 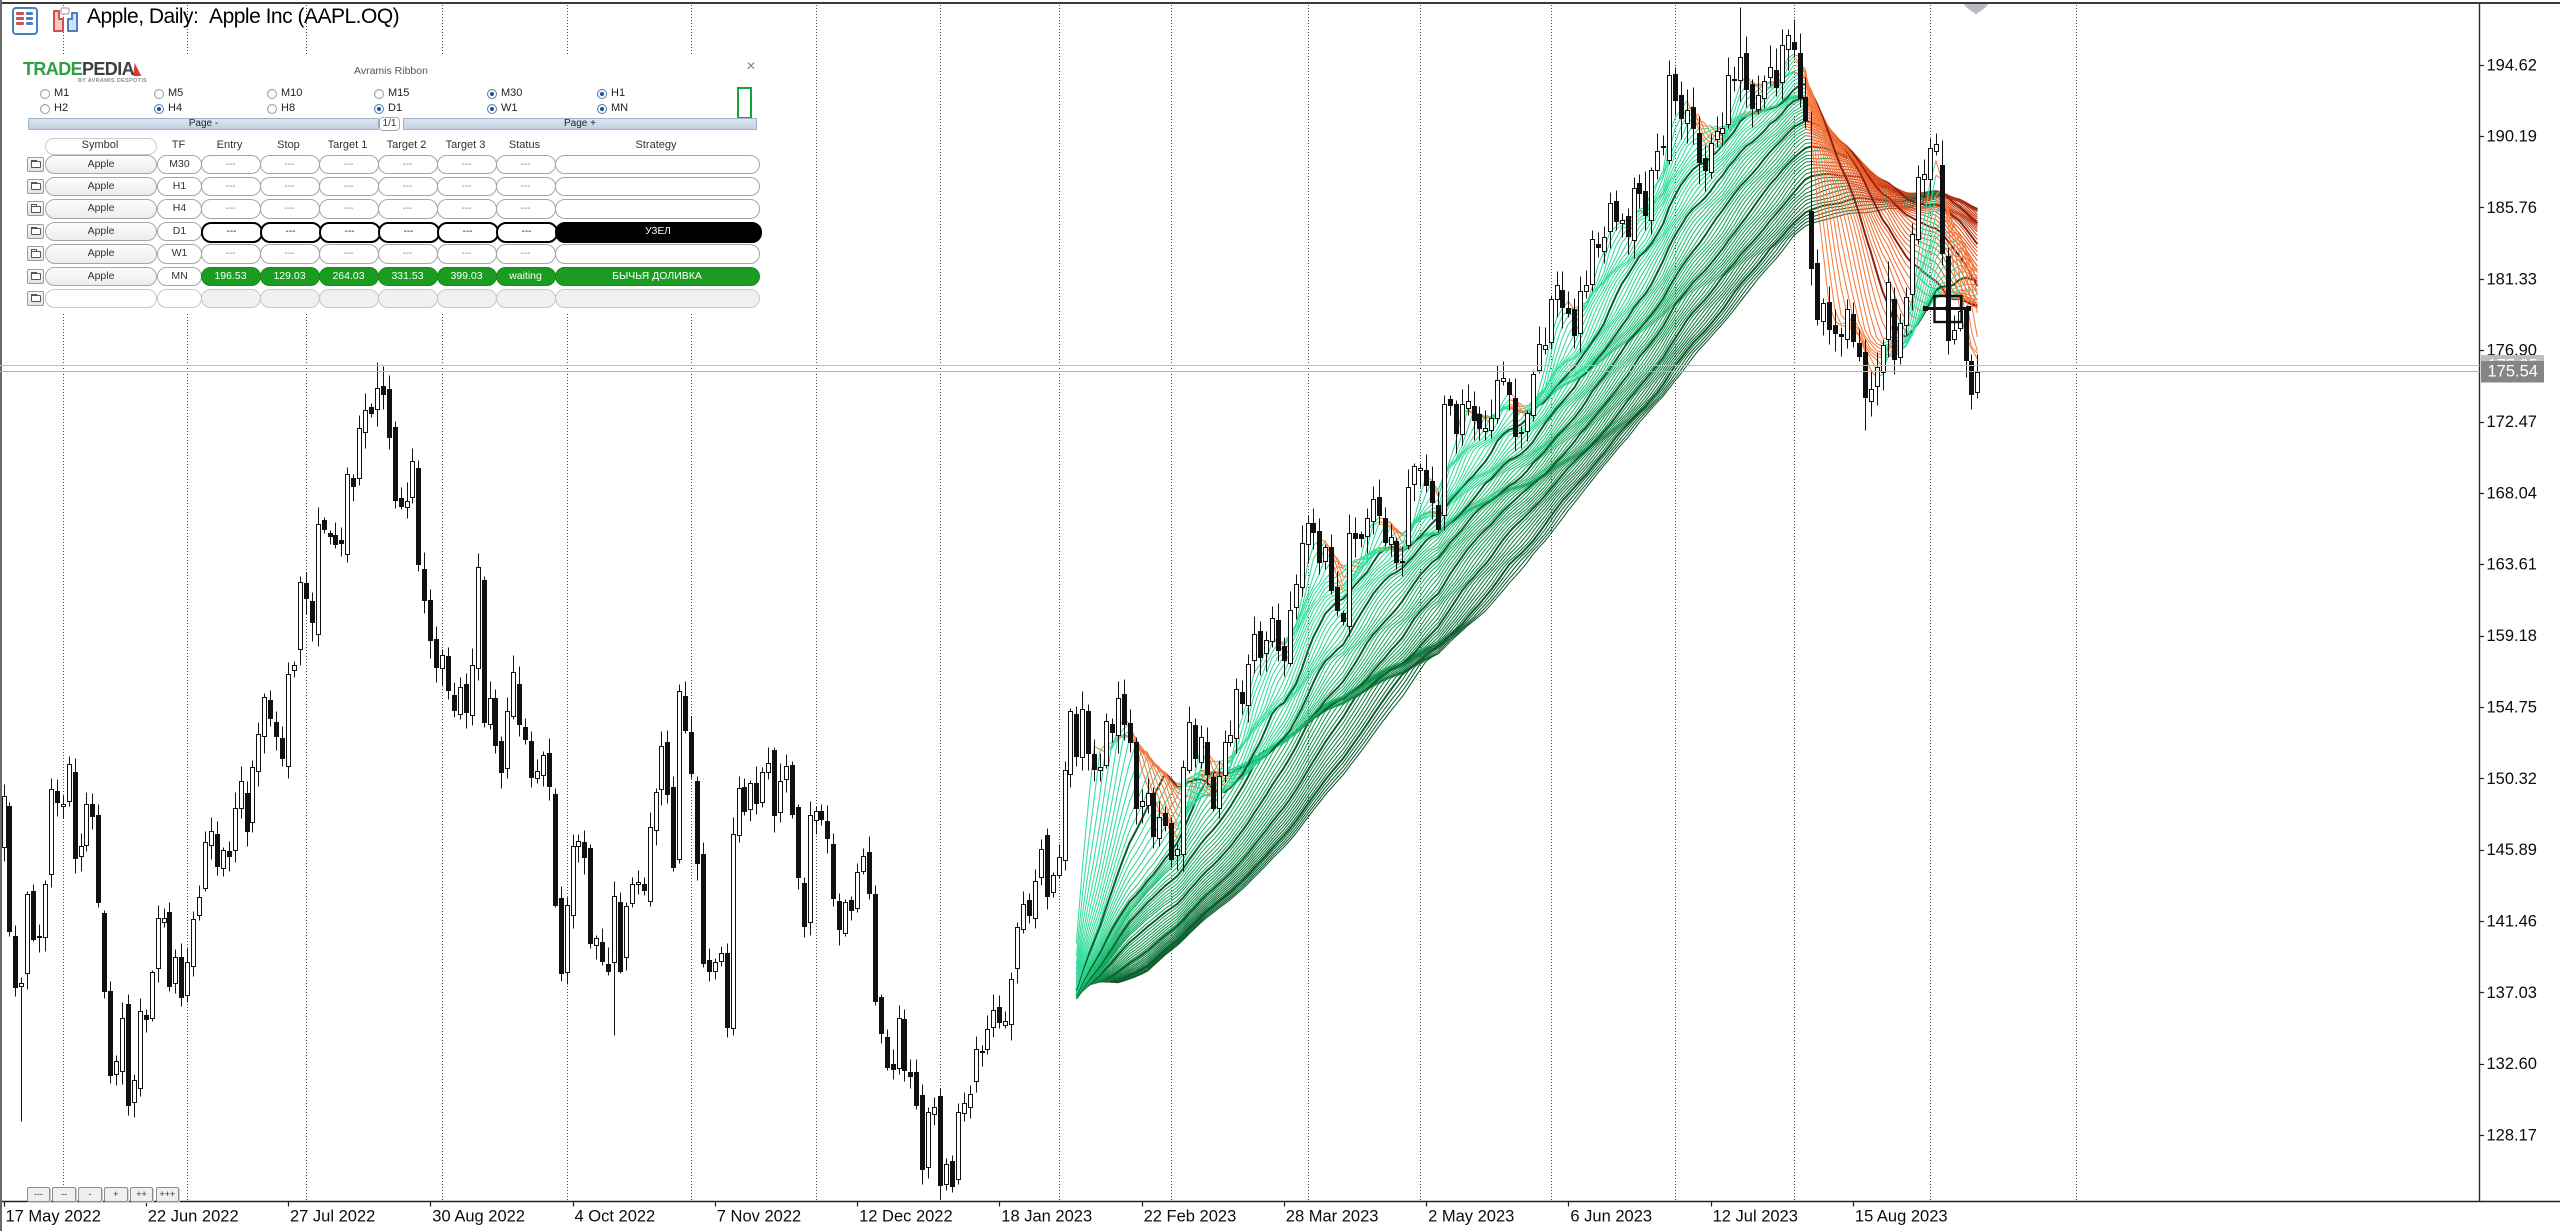 What do you see at coordinates (1046, 1217) in the screenshot?
I see `svg-text: 18 Jan 2023` at bounding box center [1046, 1217].